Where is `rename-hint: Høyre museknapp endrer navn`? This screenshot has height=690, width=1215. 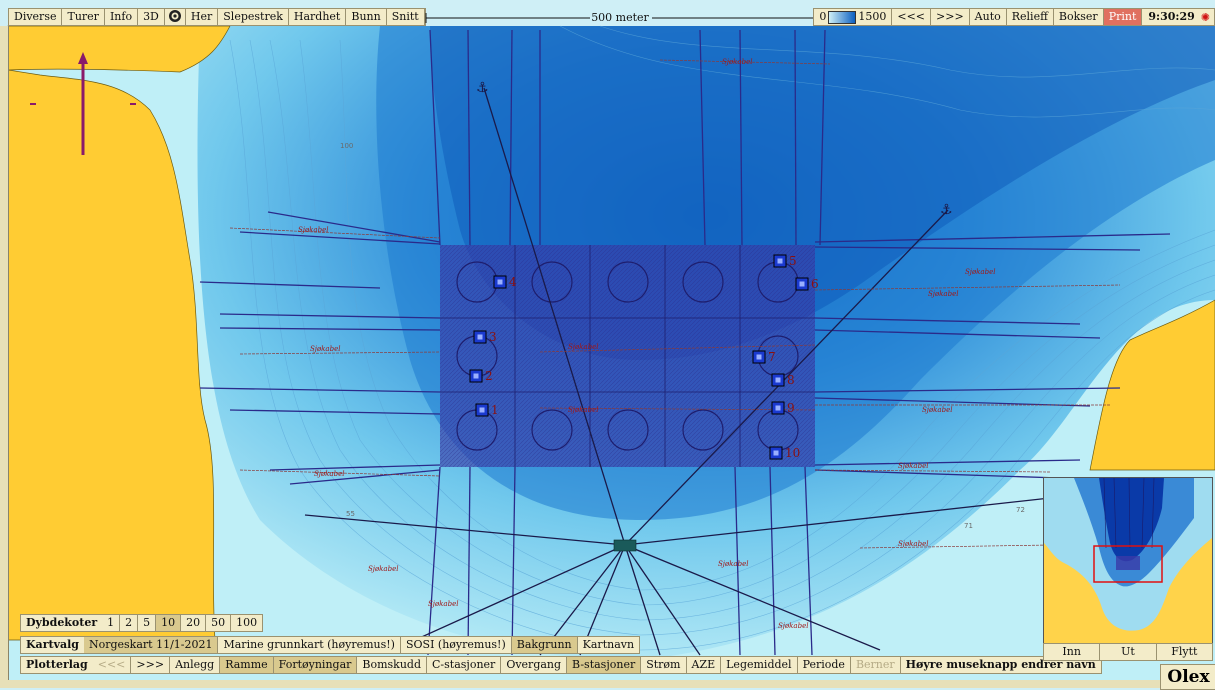 rename-hint: Høyre museknapp endrer navn is located at coordinates (1000, 664).